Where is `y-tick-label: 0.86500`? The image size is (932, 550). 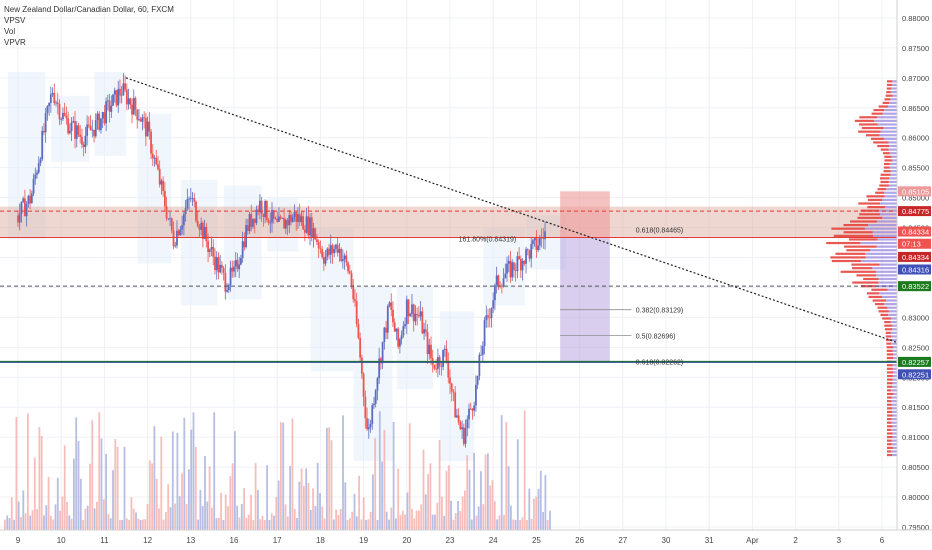
y-tick-label: 0.86500 is located at coordinates (915, 108).